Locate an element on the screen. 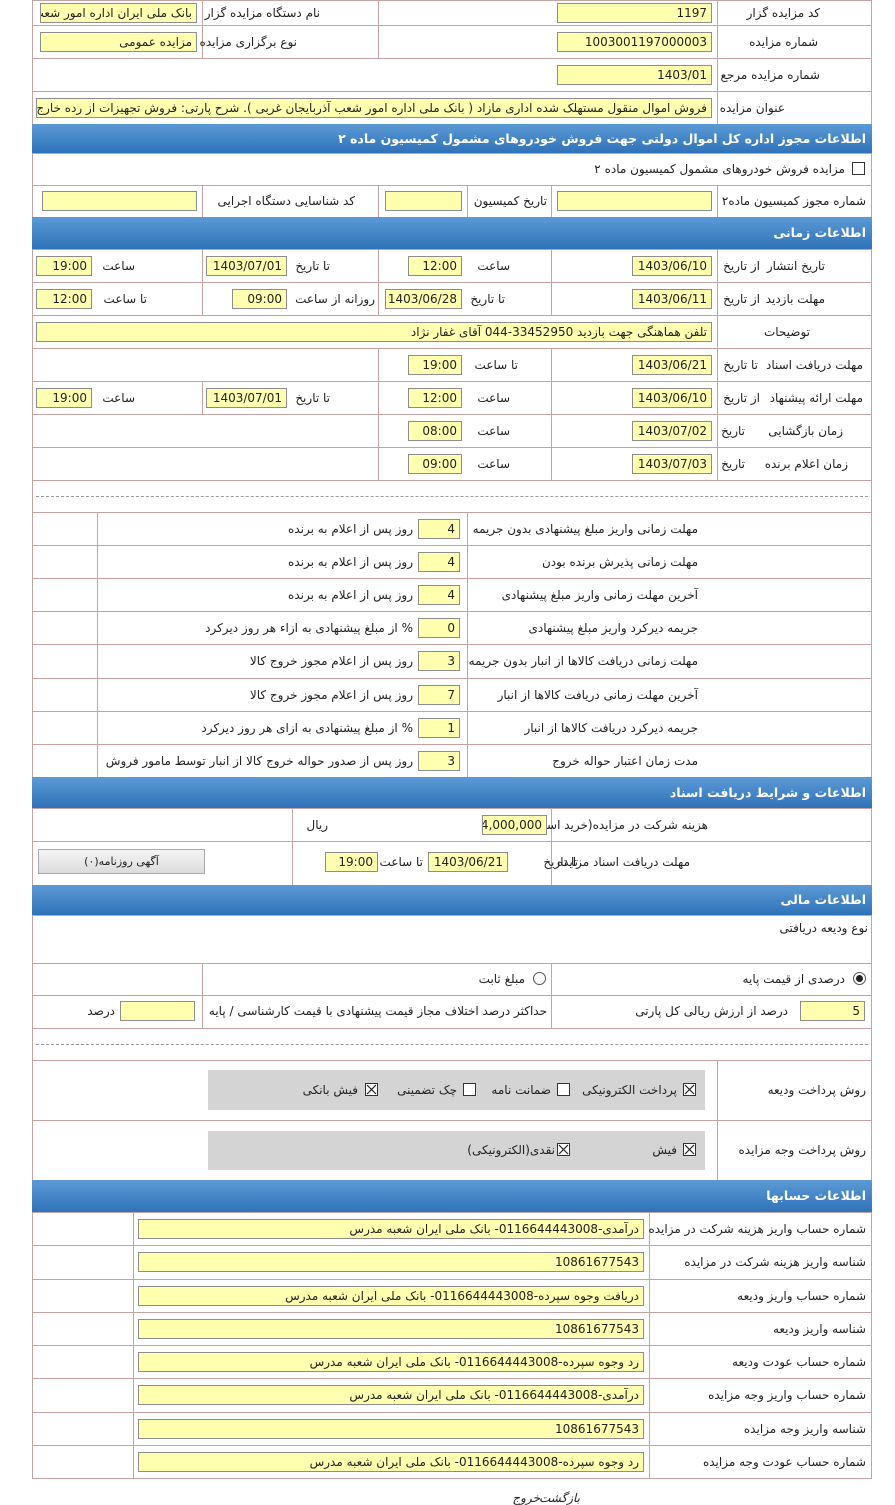 Image resolution: width=895 pixels, height=1505 pixels. field-label: جریمه دیرکرد واریز مبلغ پیشنهادی is located at coordinates (613, 628).